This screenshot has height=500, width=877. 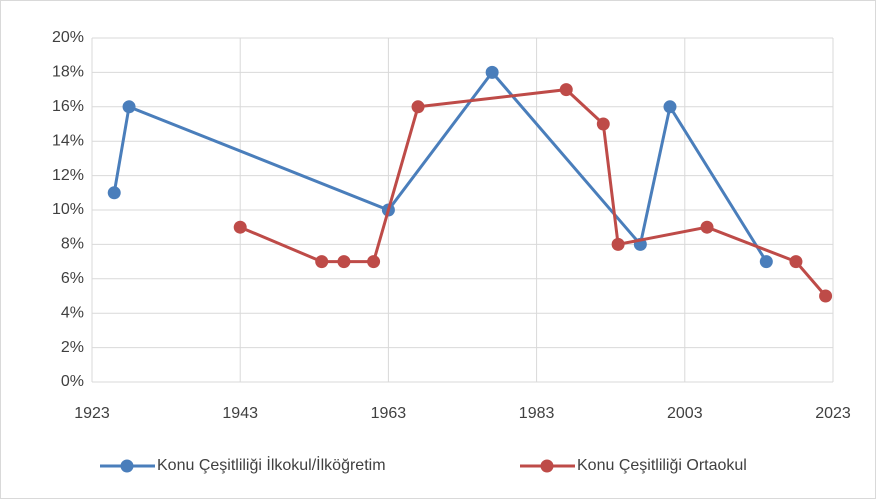 What do you see at coordinates (72, 278) in the screenshot?
I see `y-tick-label: 6%` at bounding box center [72, 278].